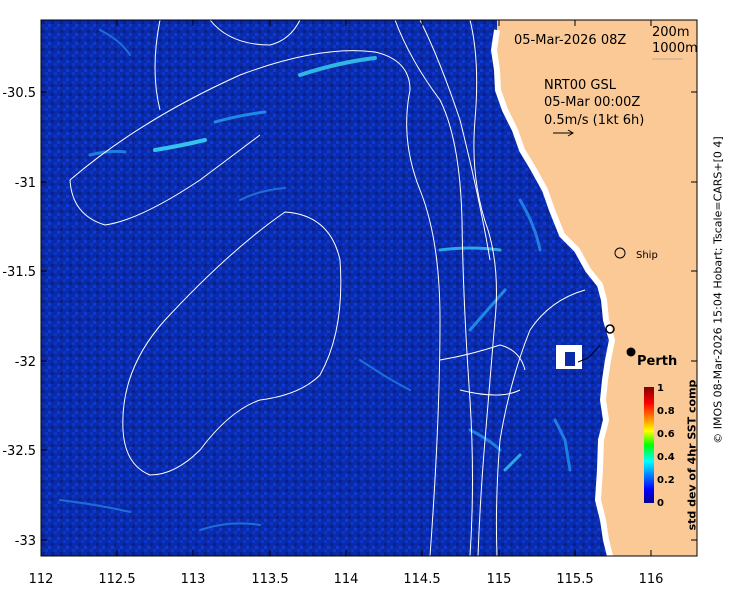 Image resolution: width=740 pixels, height=592 pixels. Describe the element at coordinates (19, 272) in the screenshot. I see `y-tick-label: -31.5` at that location.